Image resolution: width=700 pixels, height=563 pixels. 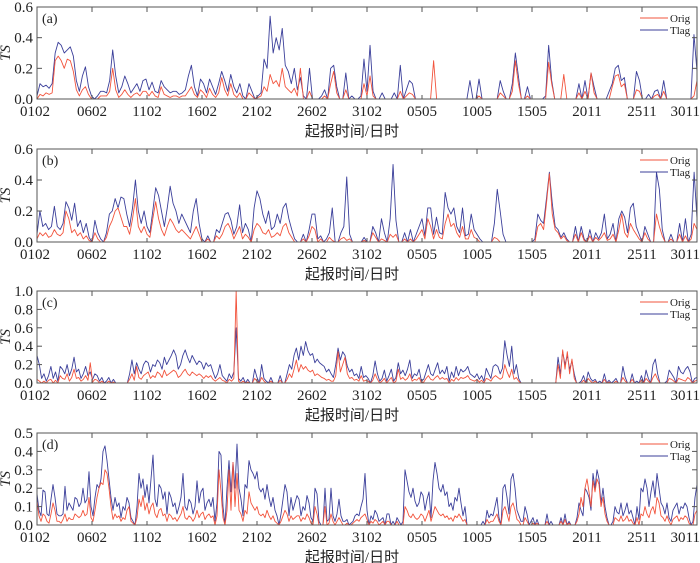 What do you see at coordinates (23, 310) in the screenshot?
I see `y-tick-label: 0.8` at bounding box center [23, 310].